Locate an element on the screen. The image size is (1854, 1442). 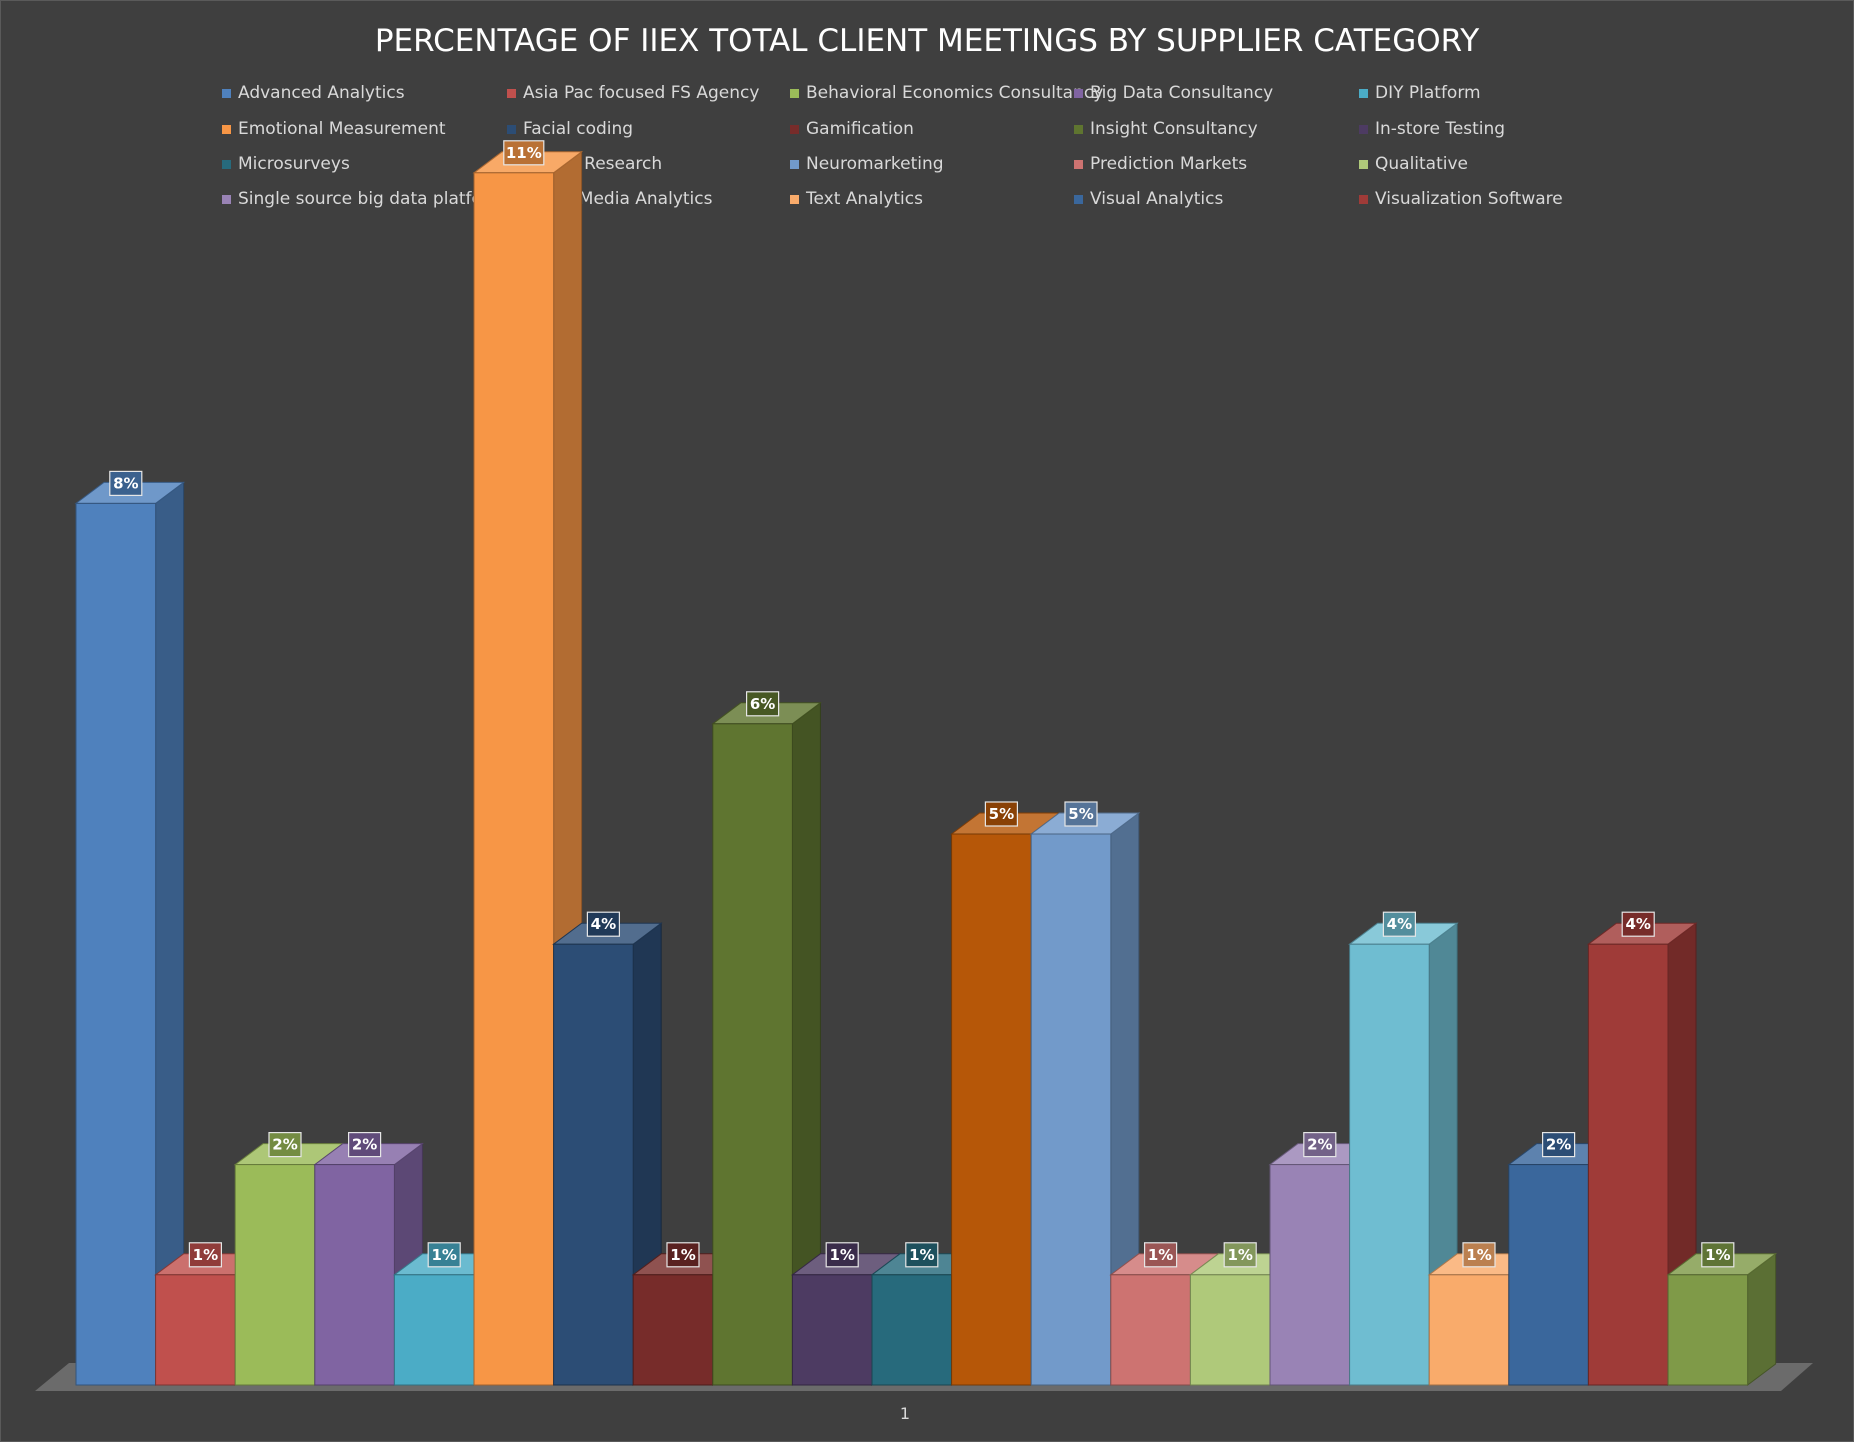
legend-label: Visual Analytics is located at coordinates (1156, 199).